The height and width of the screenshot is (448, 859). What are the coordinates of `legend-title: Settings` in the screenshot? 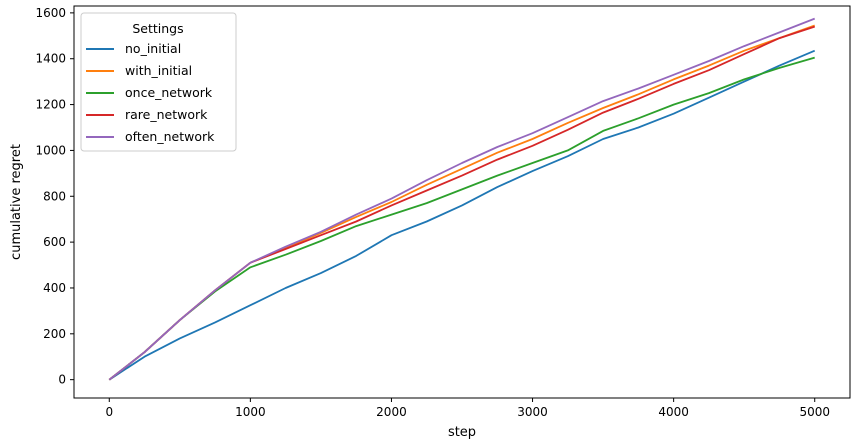 It's located at (157, 28).